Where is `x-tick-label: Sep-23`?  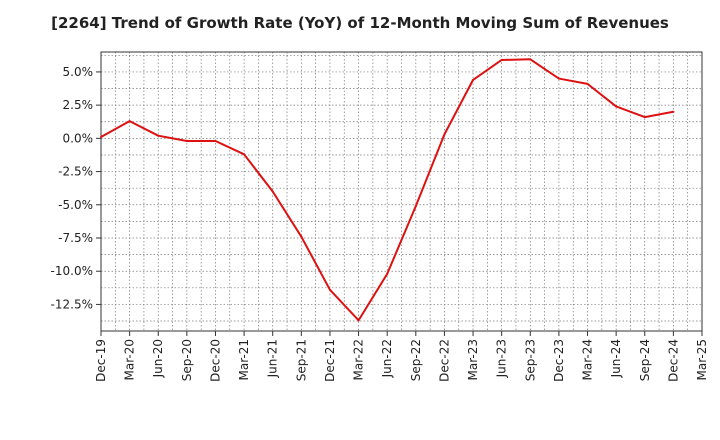
x-tick-label: Sep-23 is located at coordinates (530, 360).